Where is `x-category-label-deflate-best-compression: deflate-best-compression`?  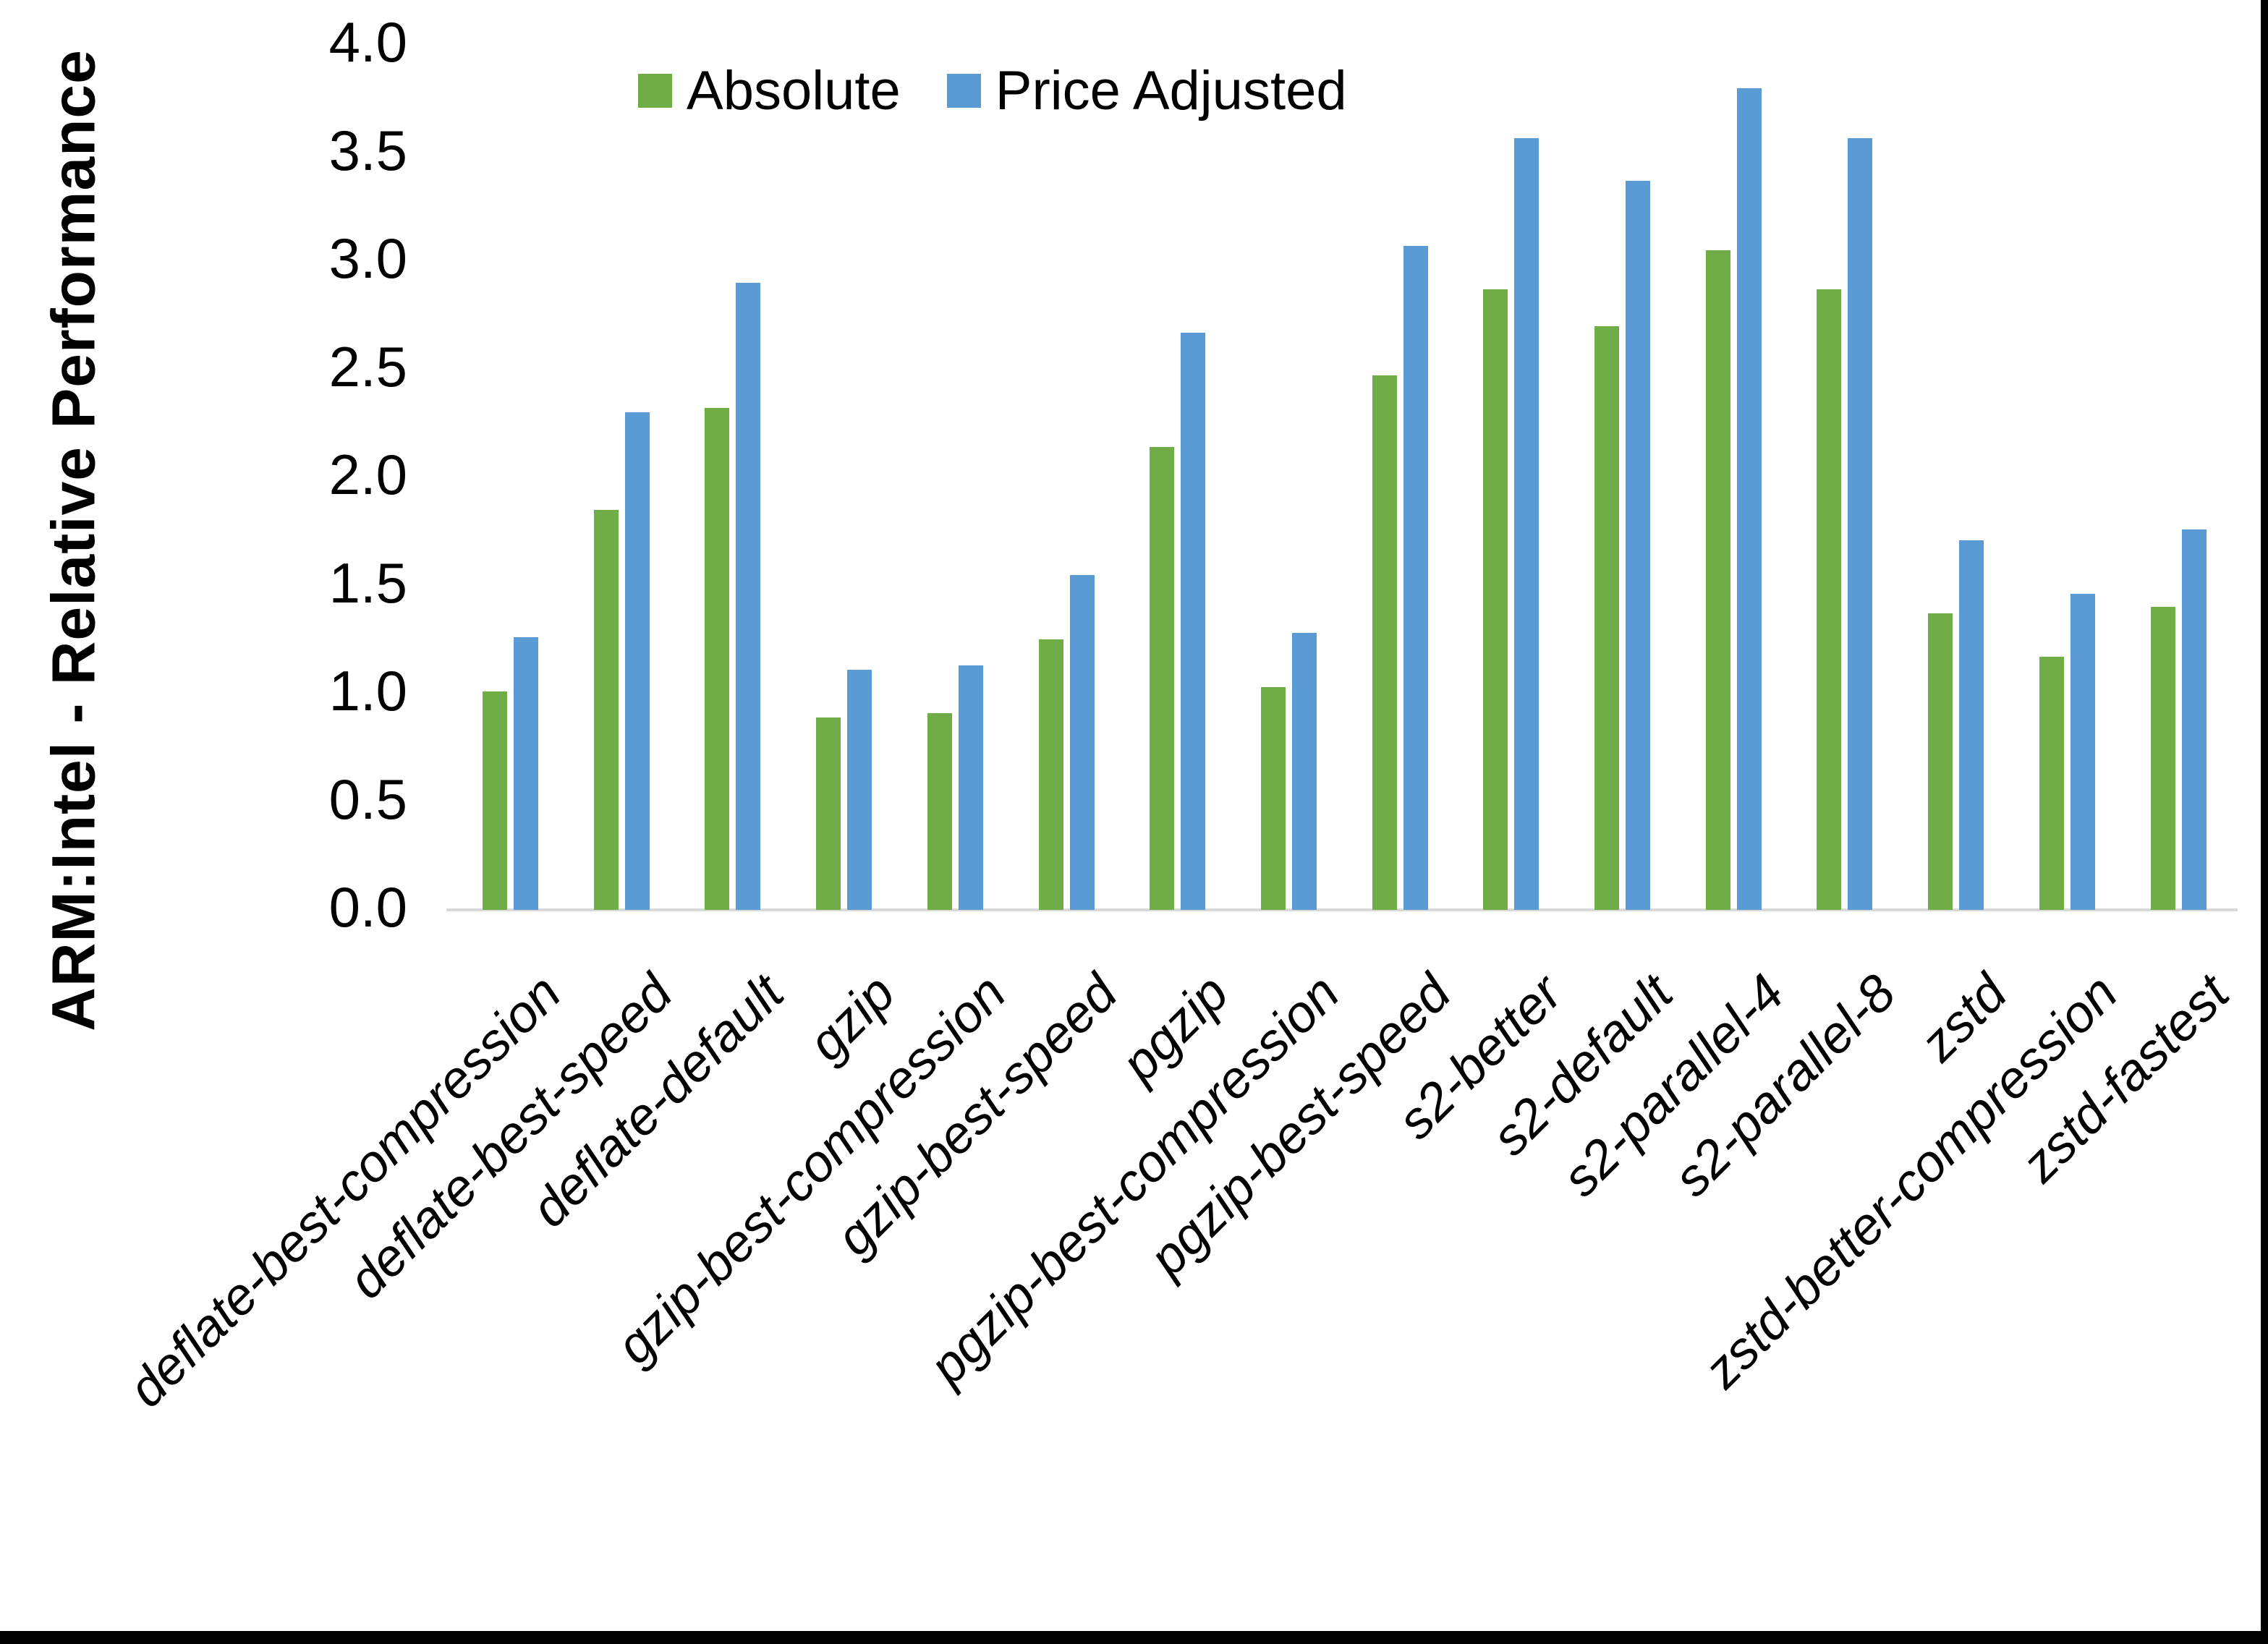
x-category-label-deflate-best-compression: deflate-best-compression is located at coordinates (344, 1190).